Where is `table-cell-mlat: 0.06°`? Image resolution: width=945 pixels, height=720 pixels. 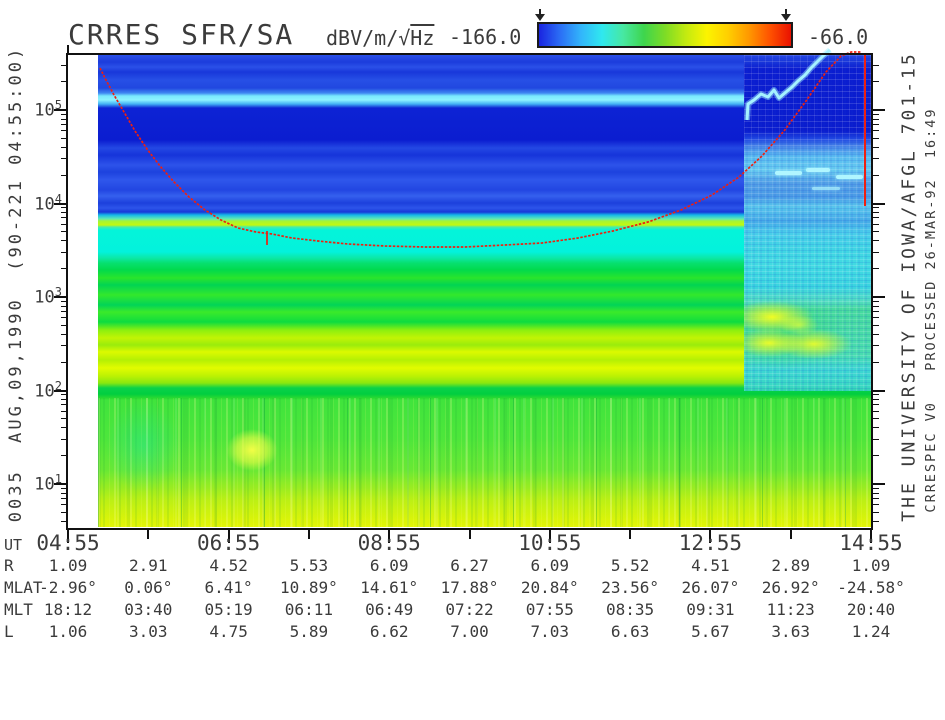
table-cell-mlat: 0.06° is located at coordinates (148, 587).